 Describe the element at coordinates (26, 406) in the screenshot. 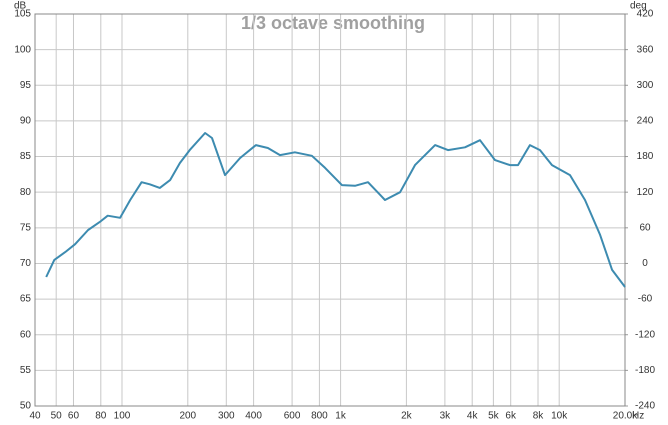

I see `y-tick-label: 50` at that location.